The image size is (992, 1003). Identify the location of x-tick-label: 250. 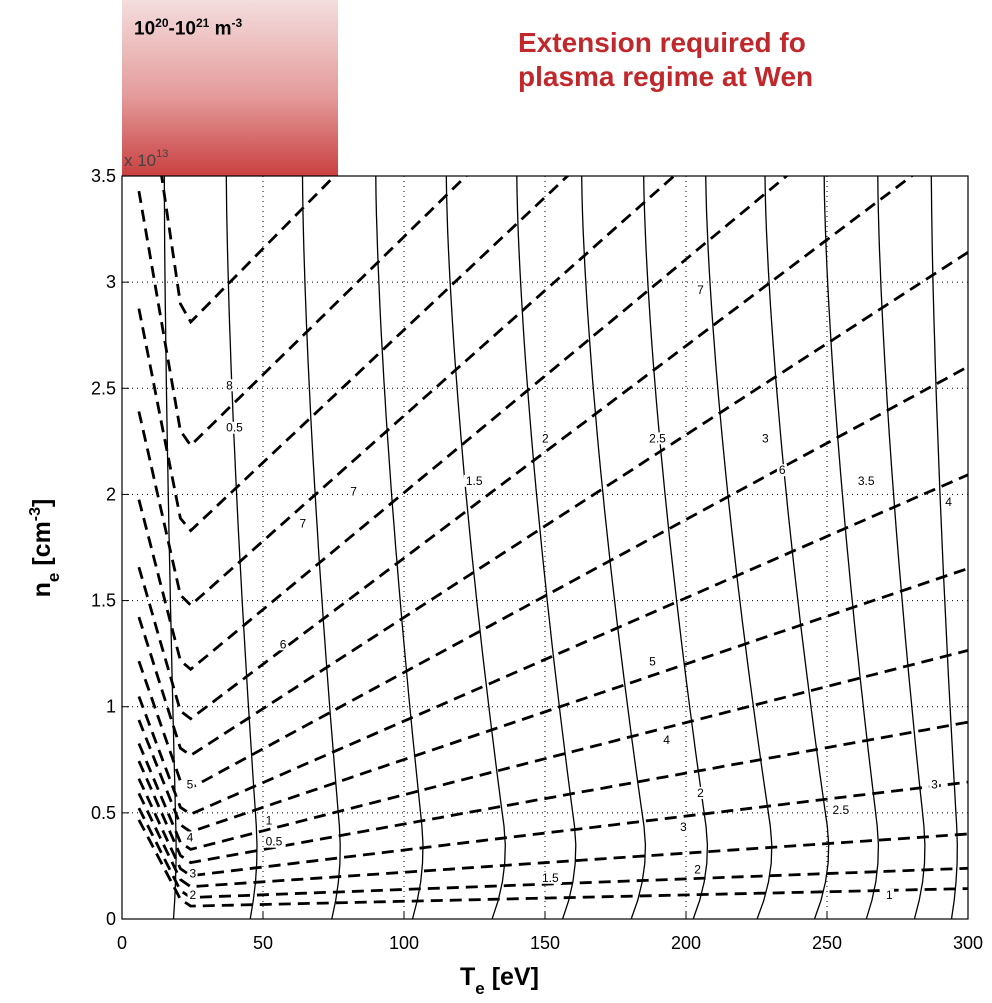
(827, 943).